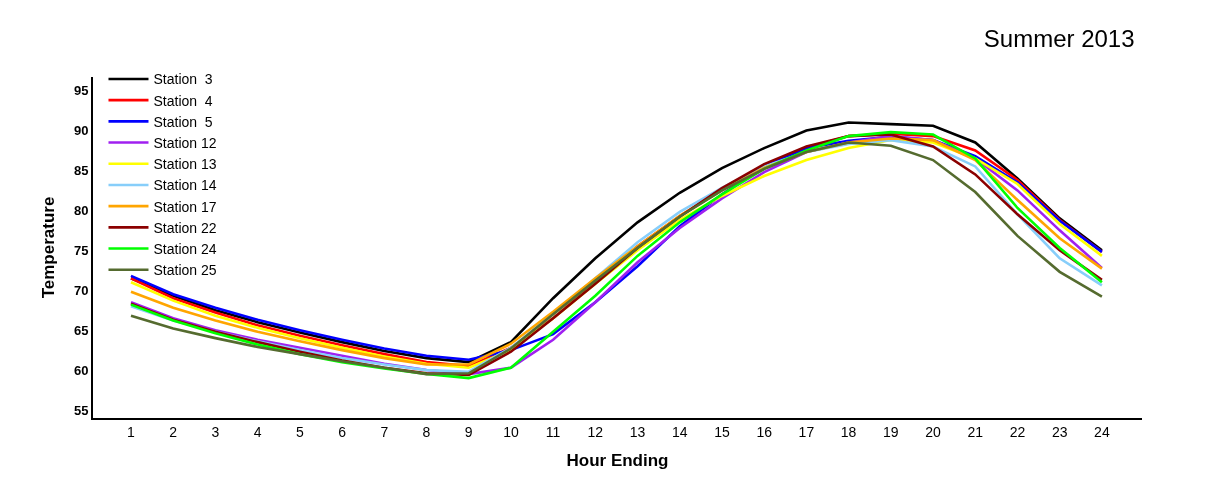 Image resolution: width=1207 pixels, height=504 pixels. What do you see at coordinates (933, 431) in the screenshot?
I see `x-tick-label: 20` at bounding box center [933, 431].